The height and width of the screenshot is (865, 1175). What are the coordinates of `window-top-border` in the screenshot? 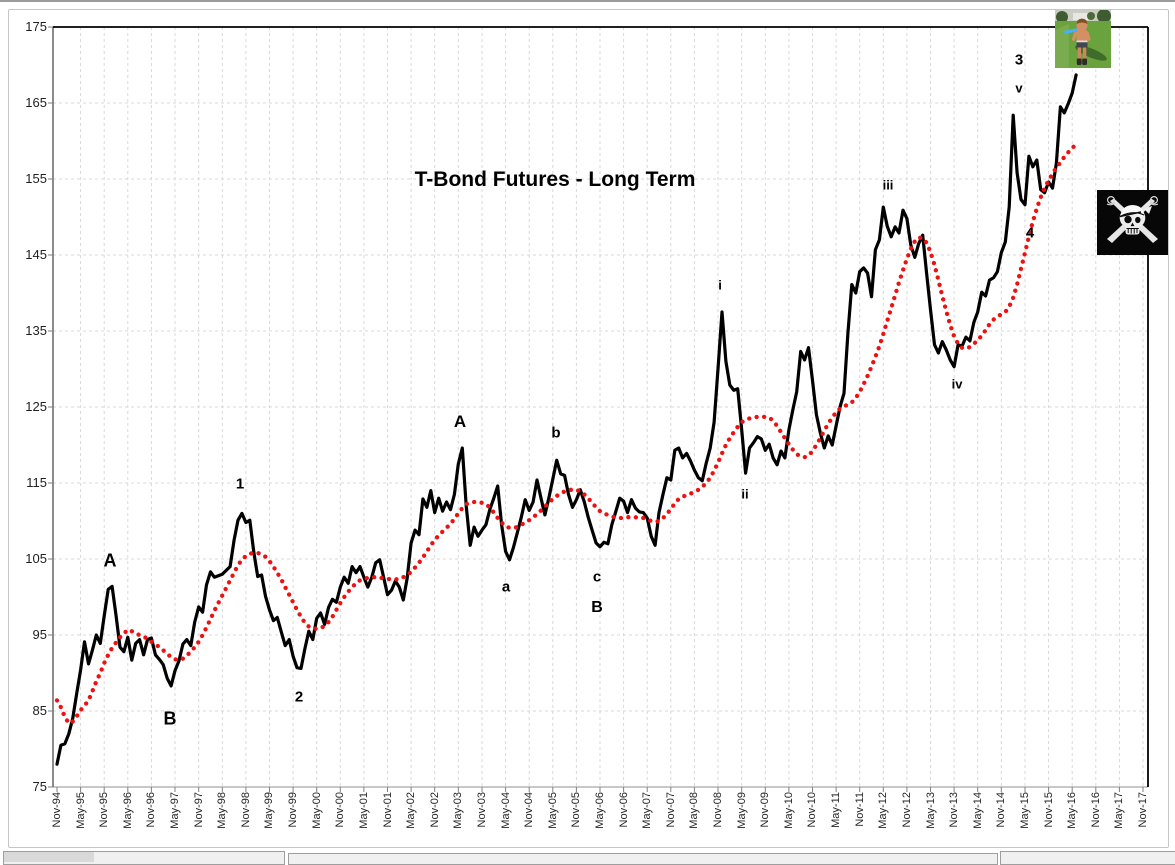 It's located at (587, 1).